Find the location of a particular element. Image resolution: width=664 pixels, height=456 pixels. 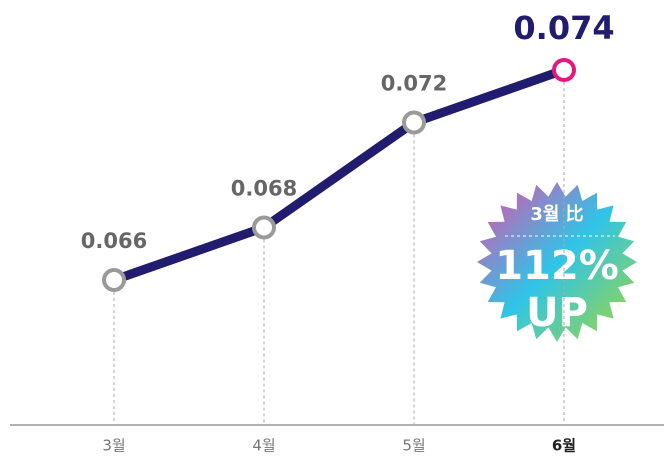

value-label: 0.072 is located at coordinates (414, 84).